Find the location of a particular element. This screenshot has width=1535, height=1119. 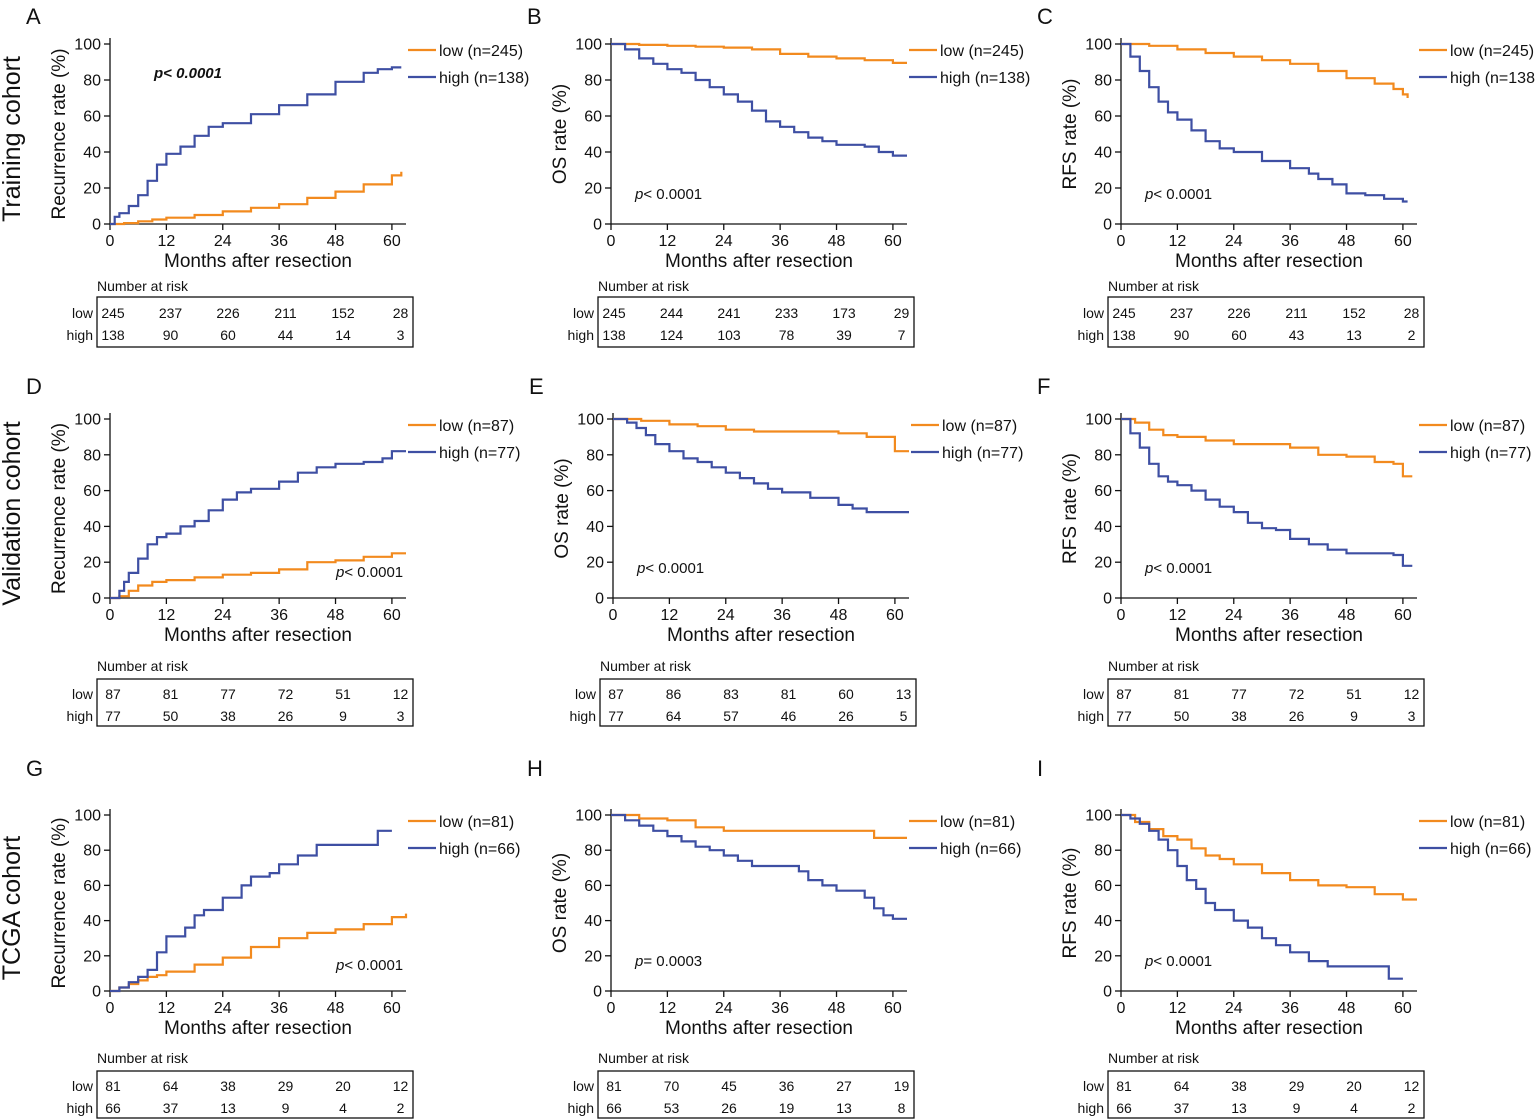

risk-value: 19 is located at coordinates (902, 1086).